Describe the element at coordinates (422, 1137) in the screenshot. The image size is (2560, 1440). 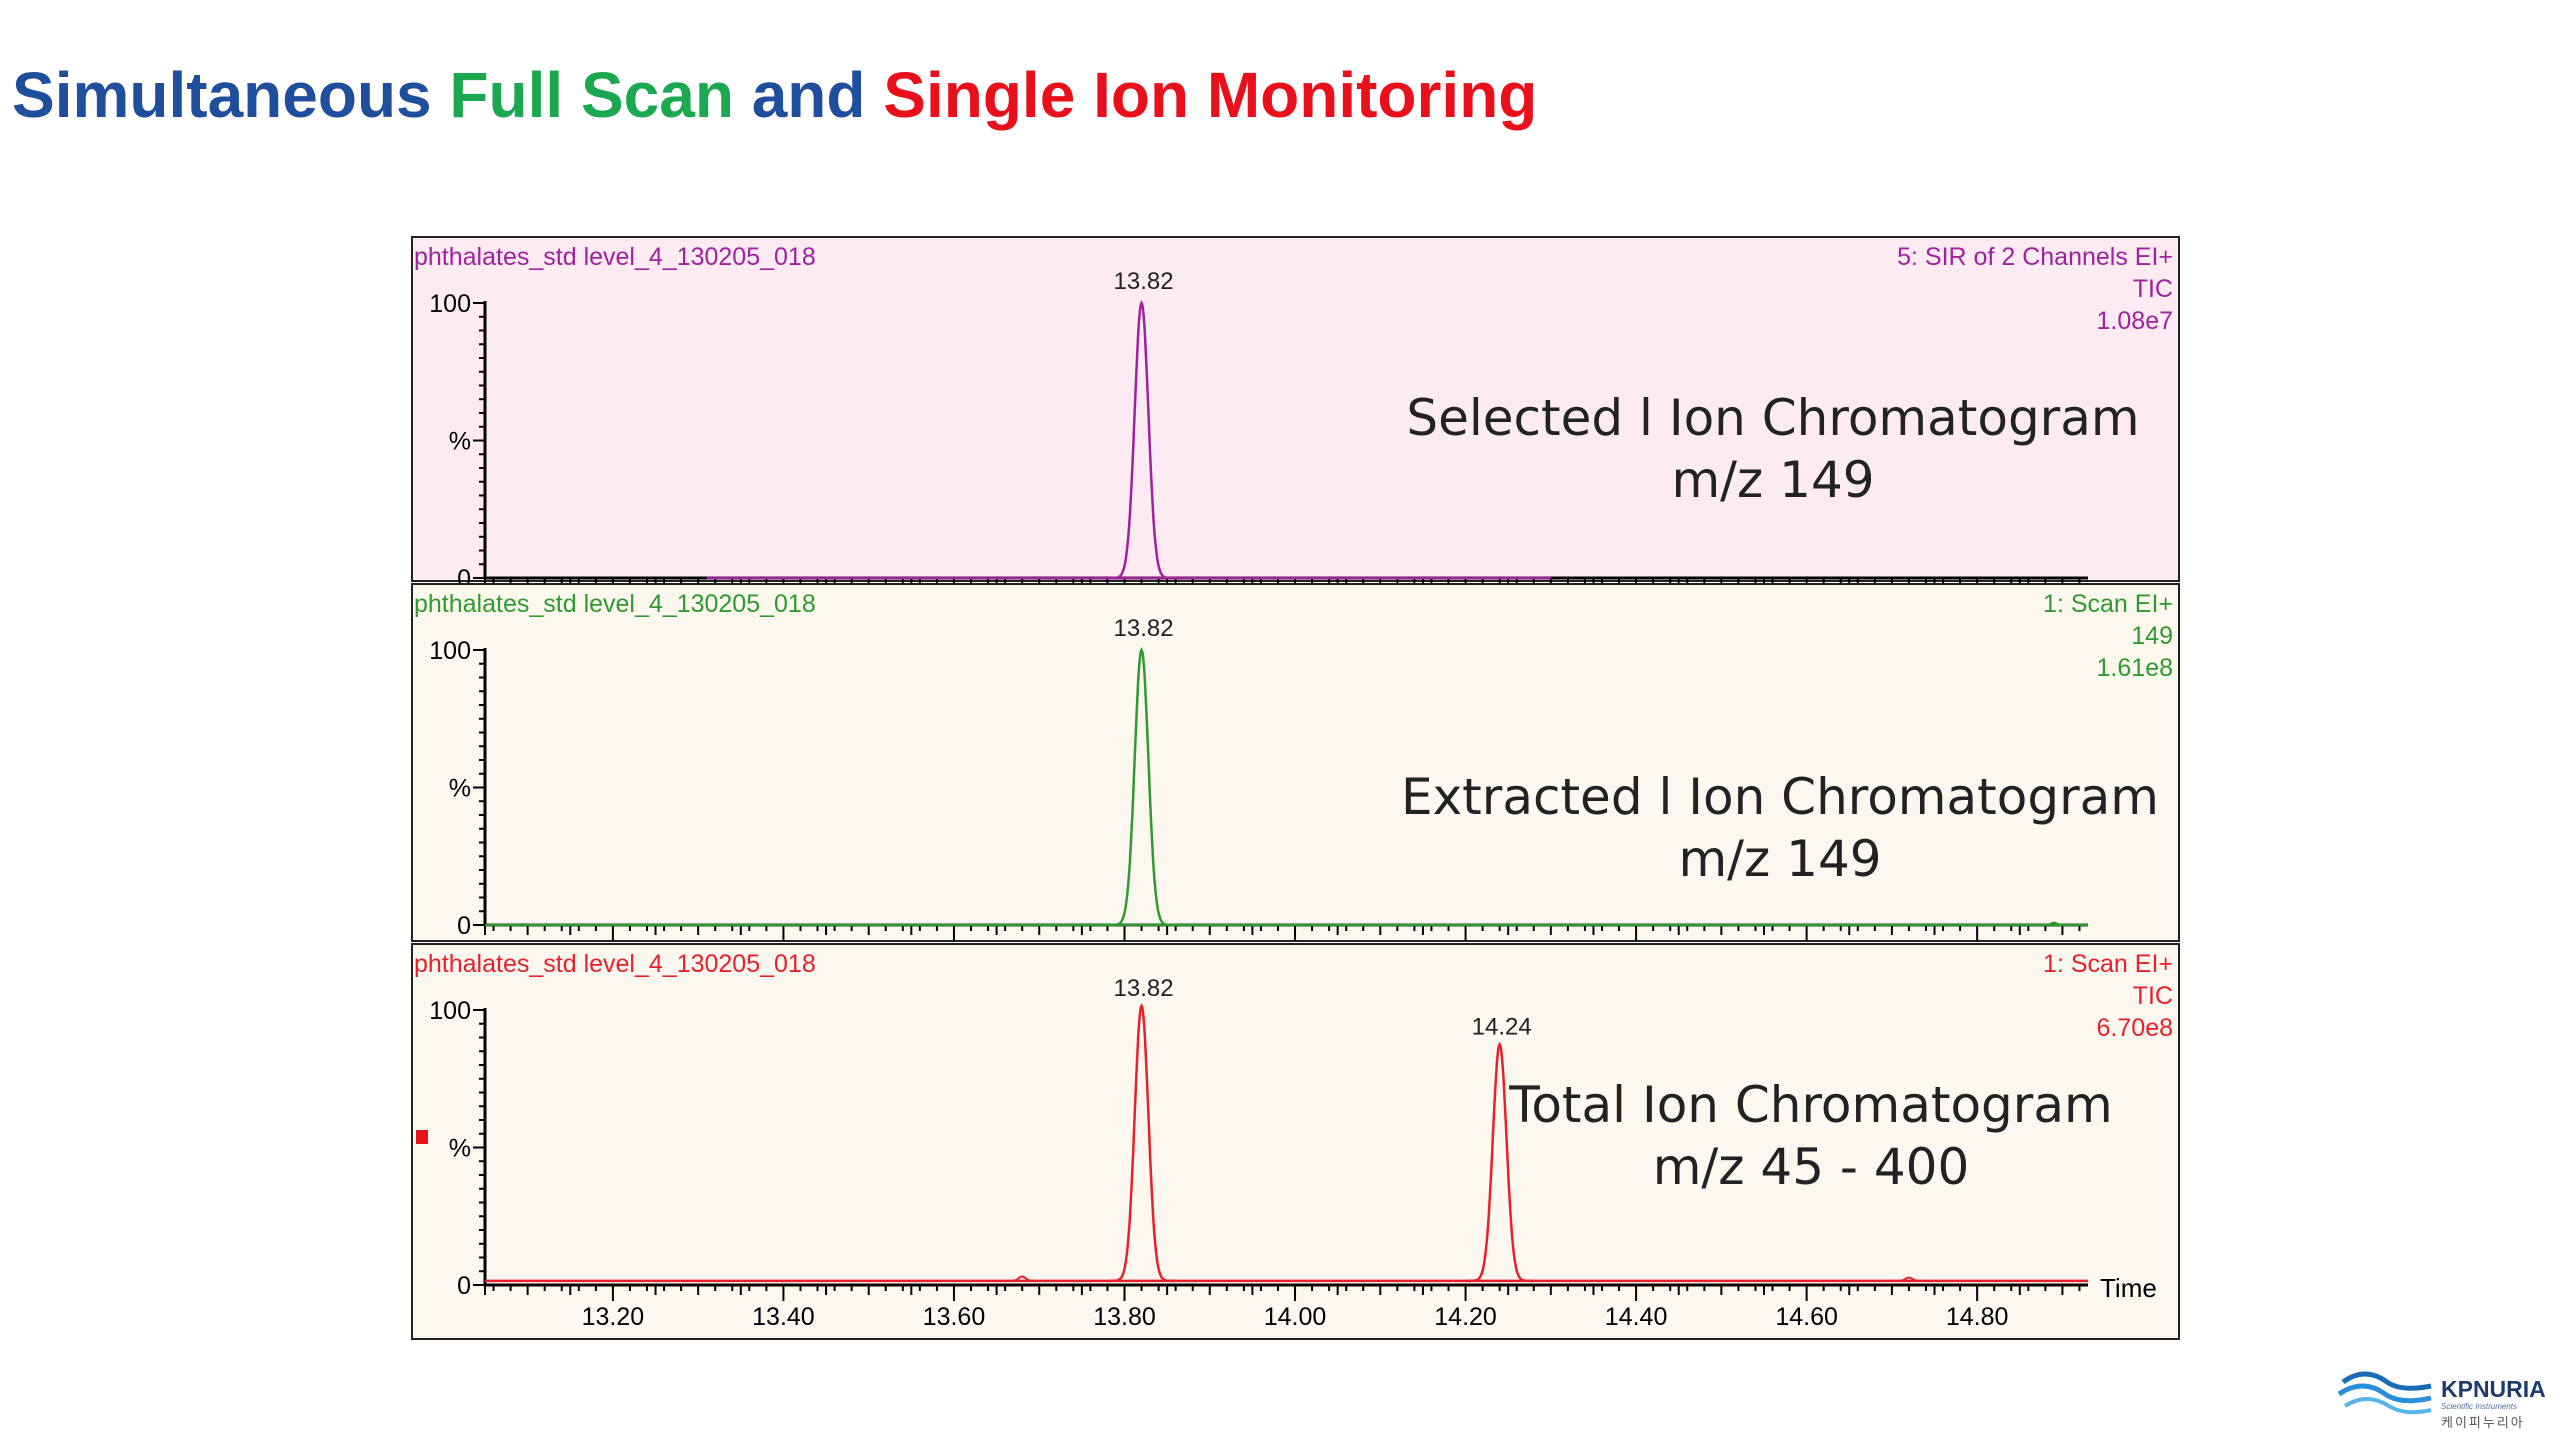
I see `trace-marker-icon` at that location.